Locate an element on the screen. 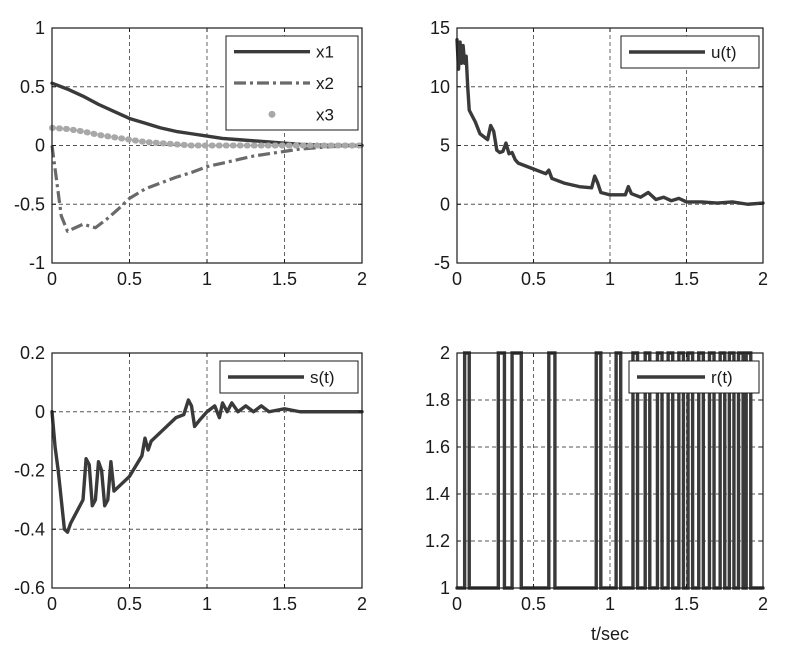 This screenshot has width=800, height=664. x-axis-label: t/sec is located at coordinates (610, 634).